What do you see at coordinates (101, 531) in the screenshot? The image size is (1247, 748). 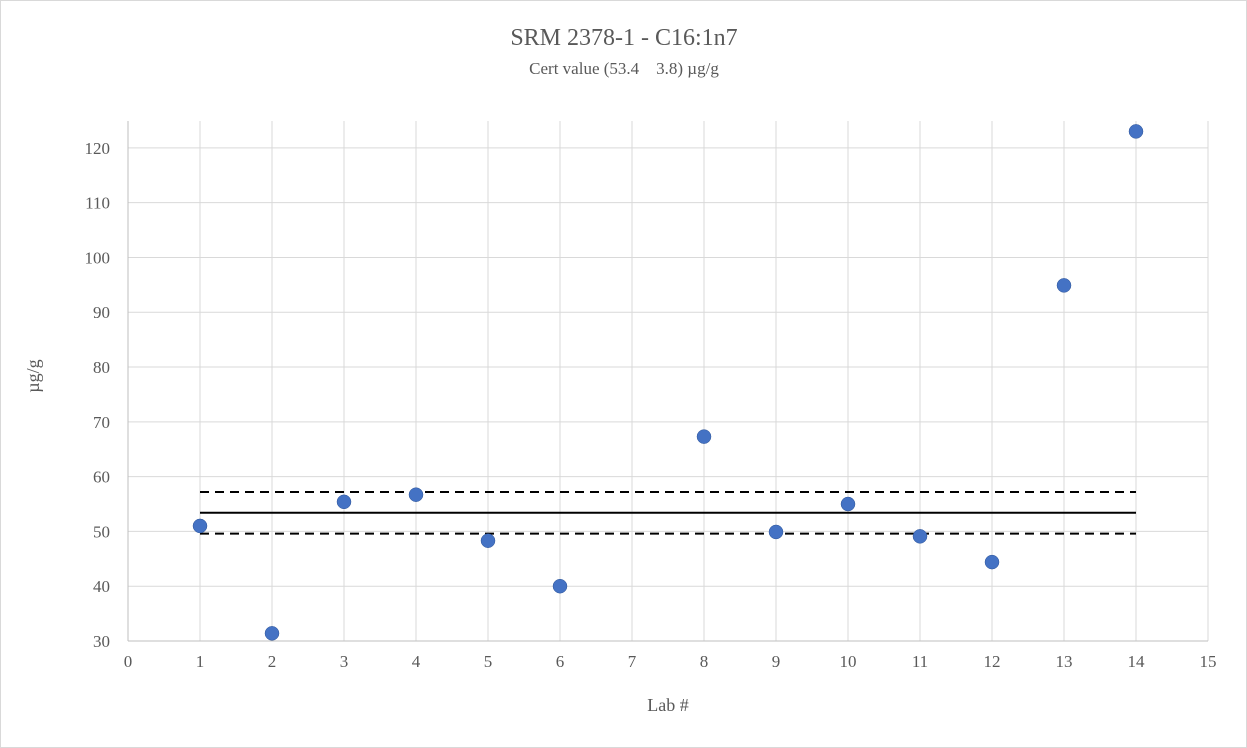 I see `y-tick-label: 50` at bounding box center [101, 531].